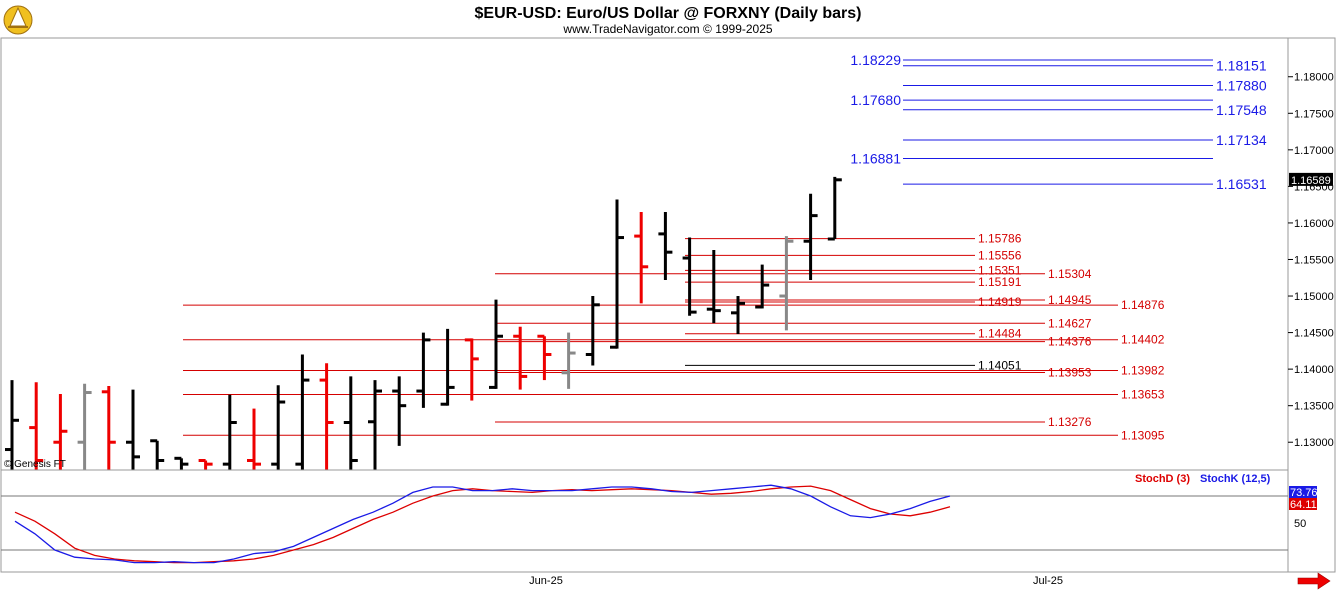 This screenshot has width=1336, height=591. Describe the element at coordinates (546, 581) in the screenshot. I see `x-tick-label: Jun-25` at that location.